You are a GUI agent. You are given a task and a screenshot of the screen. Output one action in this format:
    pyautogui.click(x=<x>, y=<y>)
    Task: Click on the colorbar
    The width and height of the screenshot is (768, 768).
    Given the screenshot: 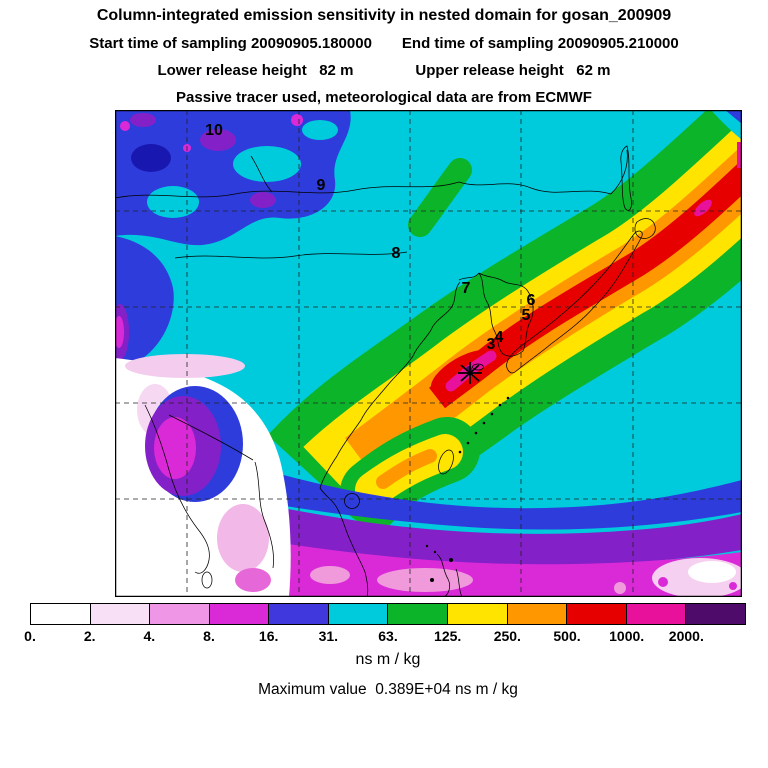 What is the action you would take?
    pyautogui.click(x=388, y=614)
    